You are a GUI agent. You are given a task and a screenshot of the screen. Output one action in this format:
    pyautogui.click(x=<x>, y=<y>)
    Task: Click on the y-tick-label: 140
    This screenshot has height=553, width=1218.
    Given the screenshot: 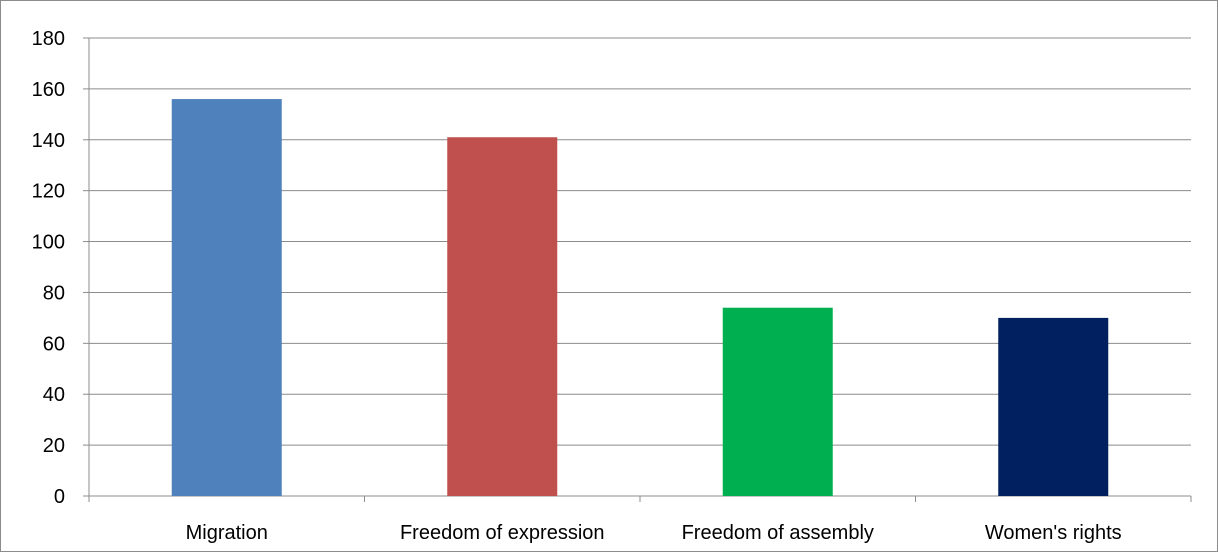 What is the action you would take?
    pyautogui.click(x=48, y=141)
    